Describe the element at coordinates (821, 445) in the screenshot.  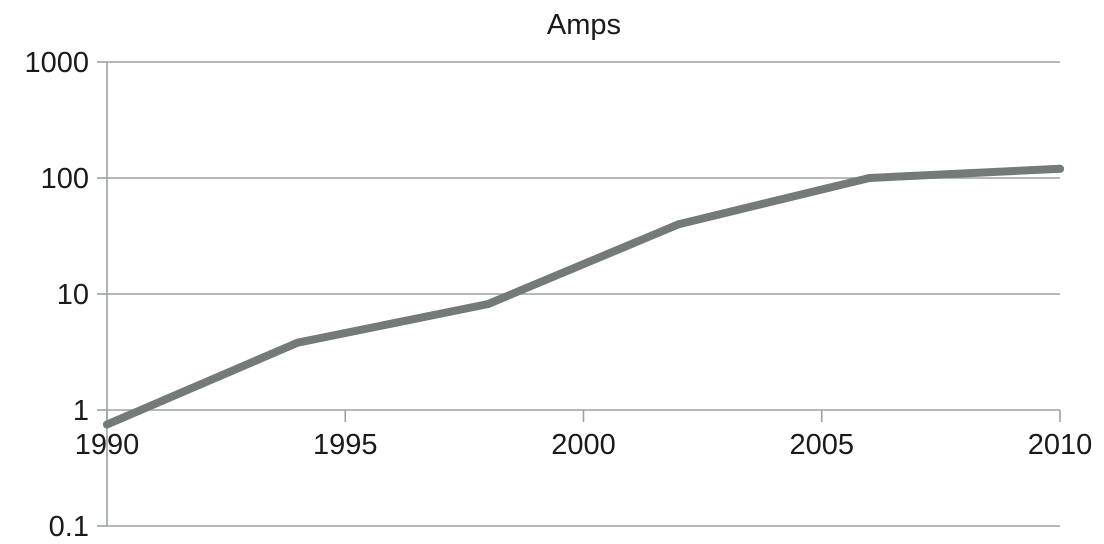
I see `x-tick-label: 2005` at that location.